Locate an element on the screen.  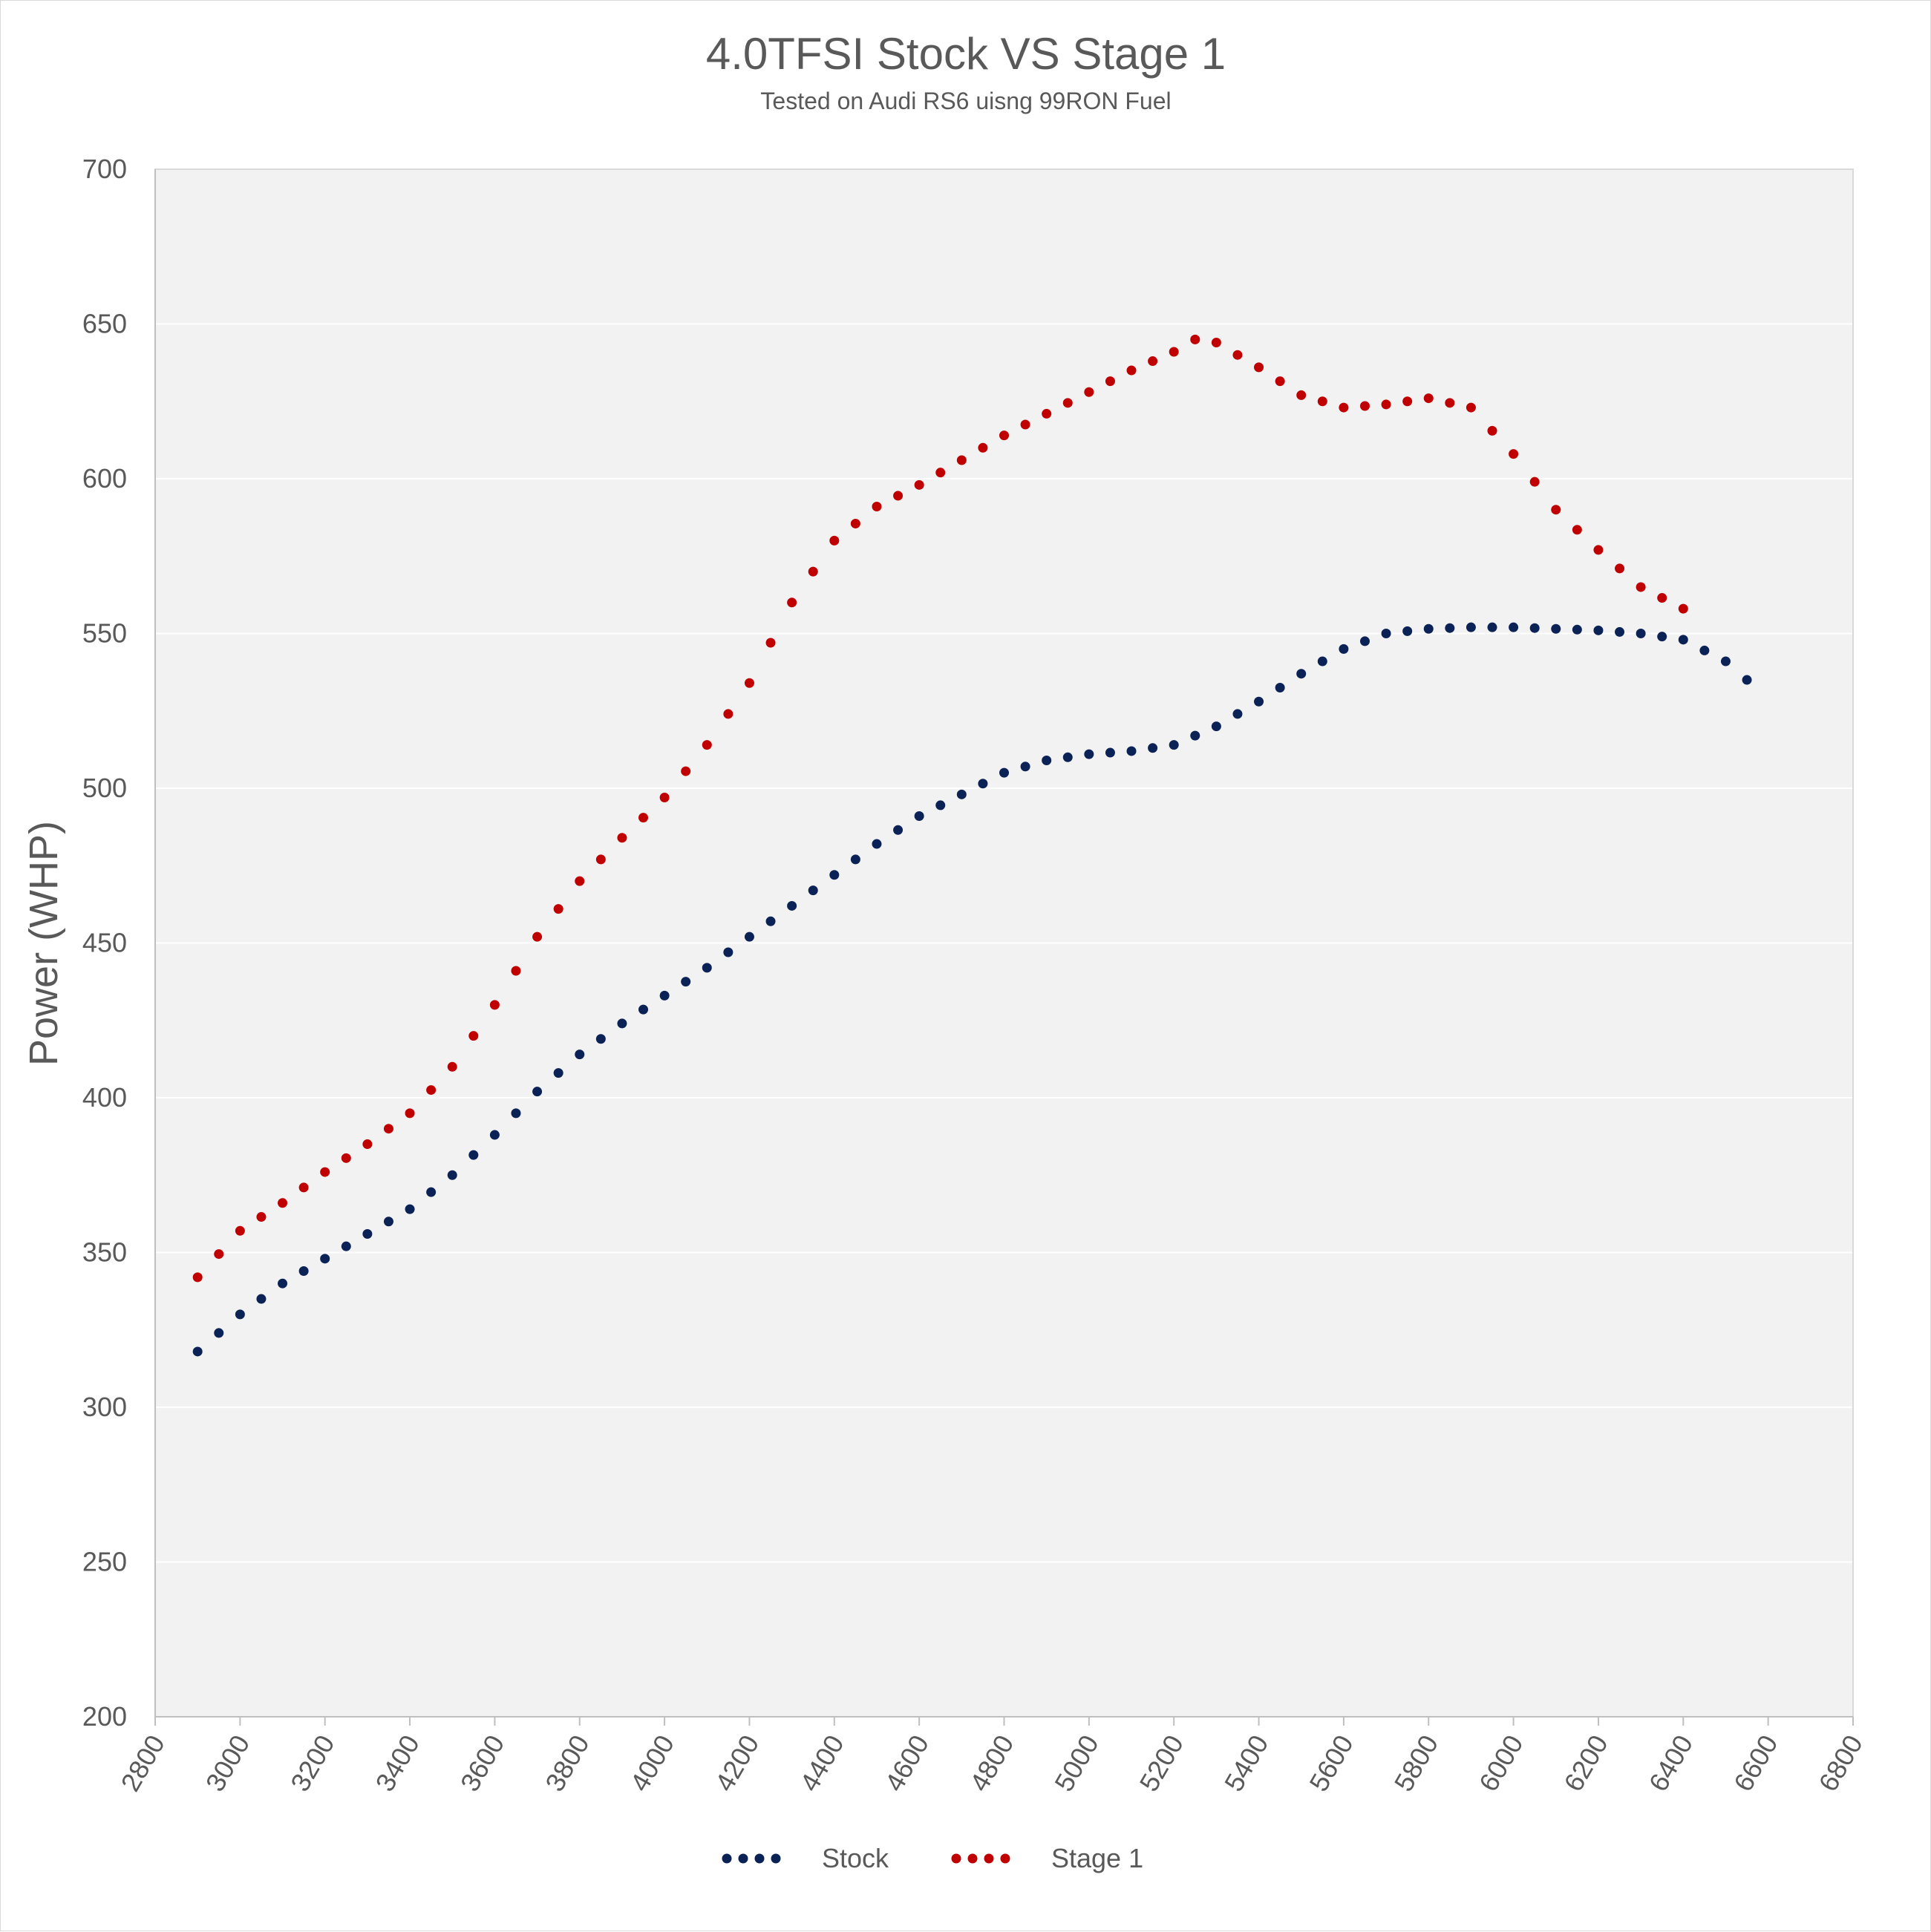
y-tick-label: 300 is located at coordinates (104, 1407).